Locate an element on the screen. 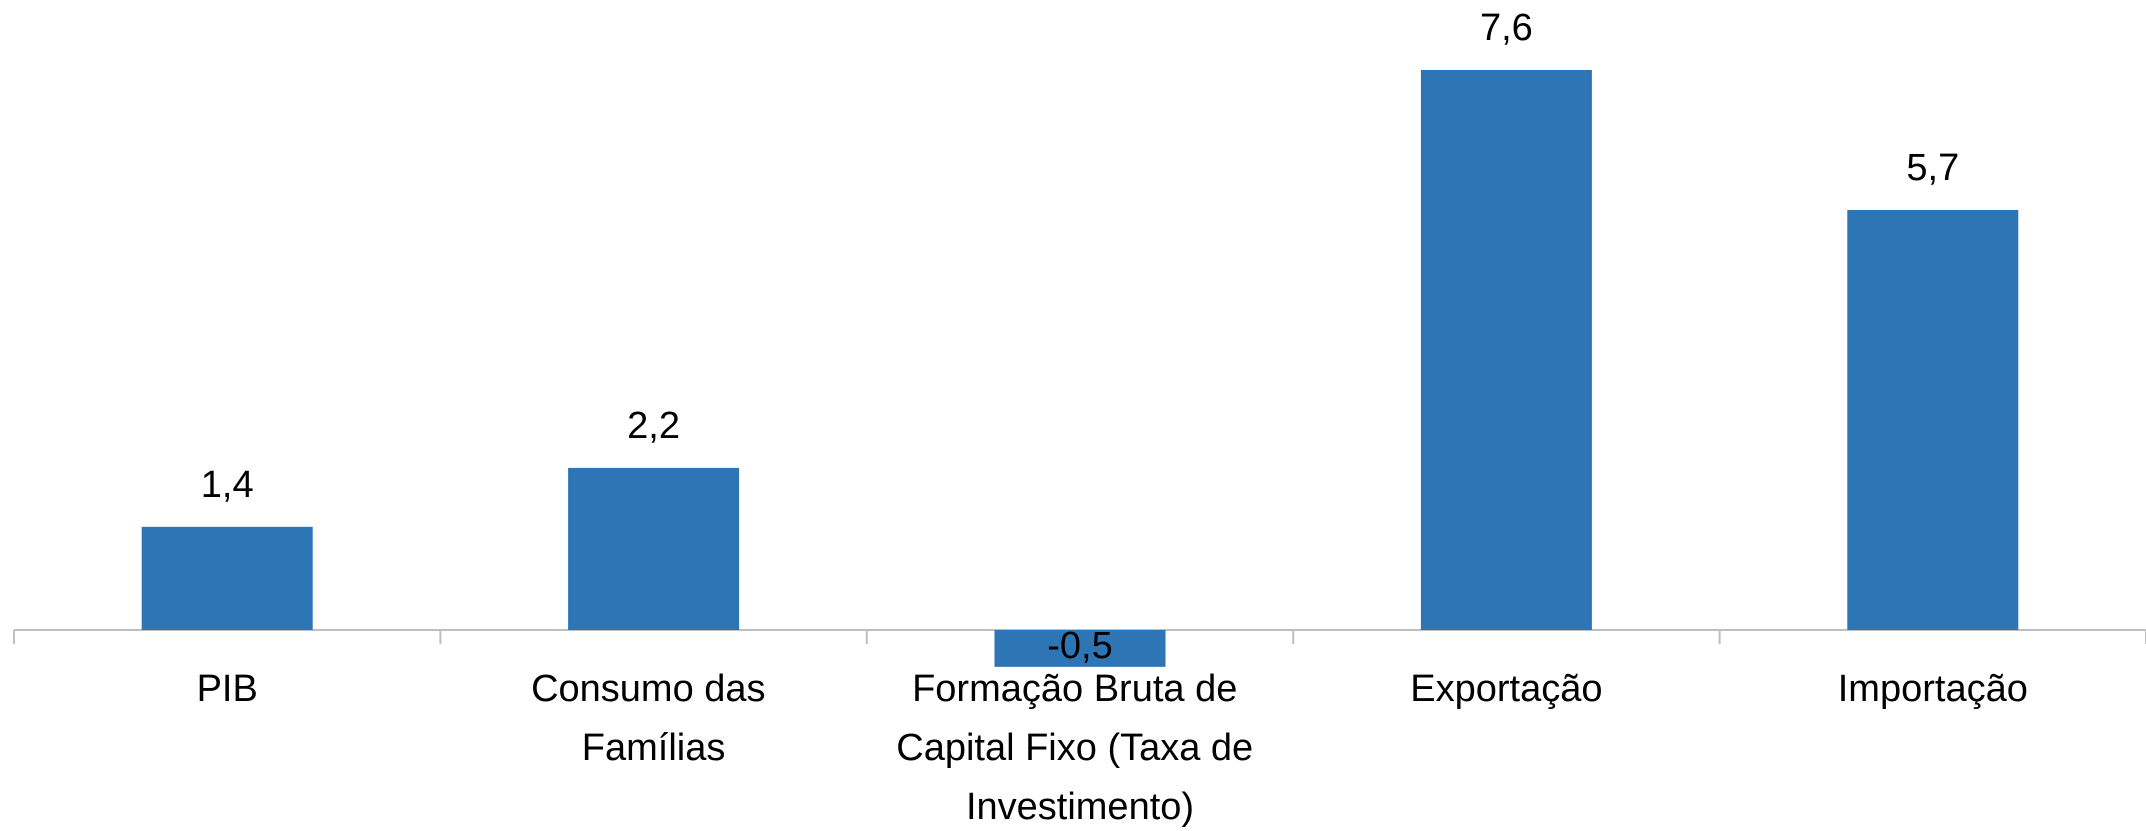 The image size is (2146, 831). x-tick-label: Importação is located at coordinates (1933, 689).